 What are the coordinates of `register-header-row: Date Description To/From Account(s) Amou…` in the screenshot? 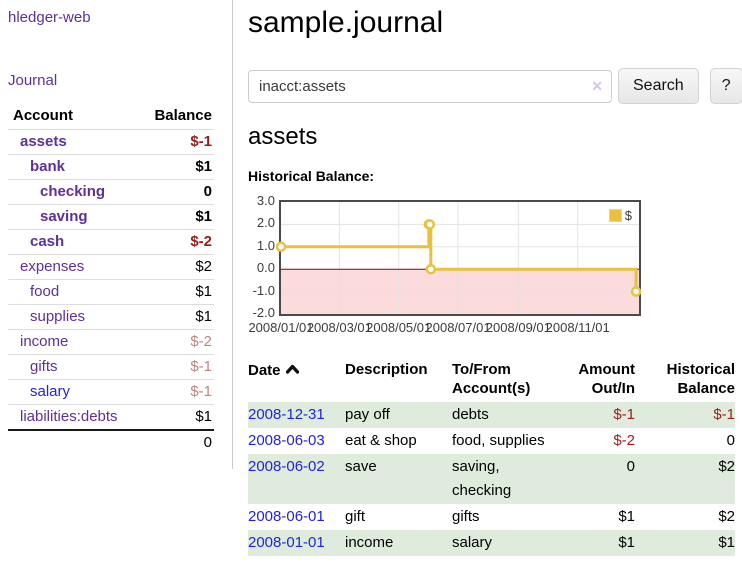 It's located at (491, 380).